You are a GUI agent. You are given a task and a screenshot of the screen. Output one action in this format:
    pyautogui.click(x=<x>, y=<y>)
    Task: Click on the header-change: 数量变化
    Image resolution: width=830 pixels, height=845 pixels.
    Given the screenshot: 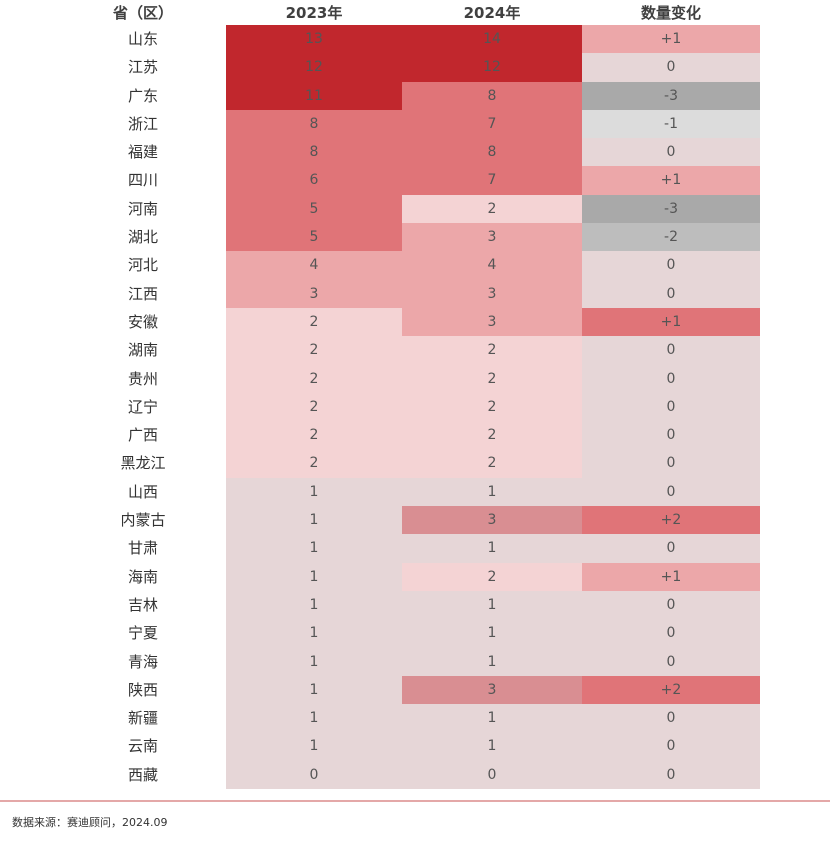 What is the action you would take?
    pyautogui.click(x=670, y=13)
    